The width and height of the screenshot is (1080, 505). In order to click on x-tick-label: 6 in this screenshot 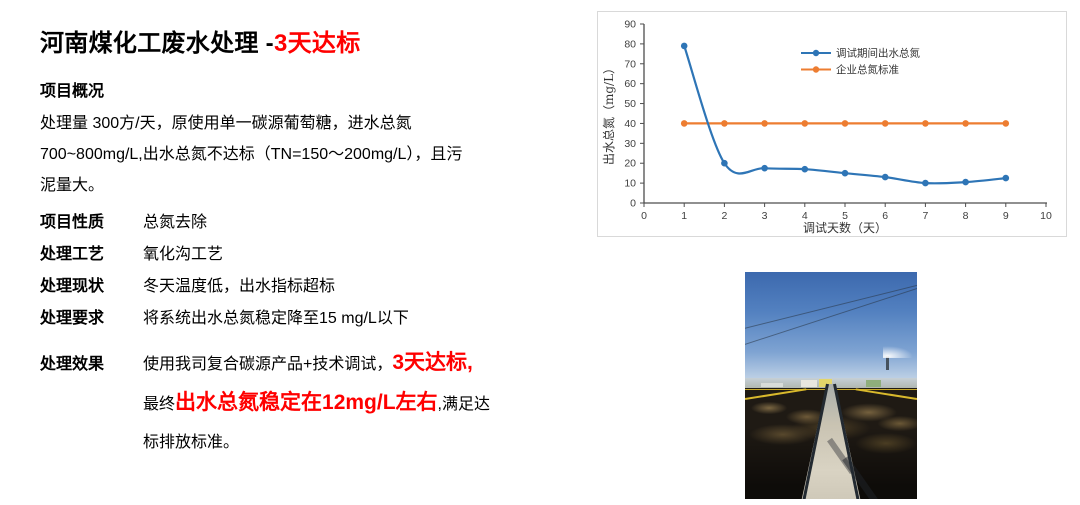, I will do `click(885, 216)`.